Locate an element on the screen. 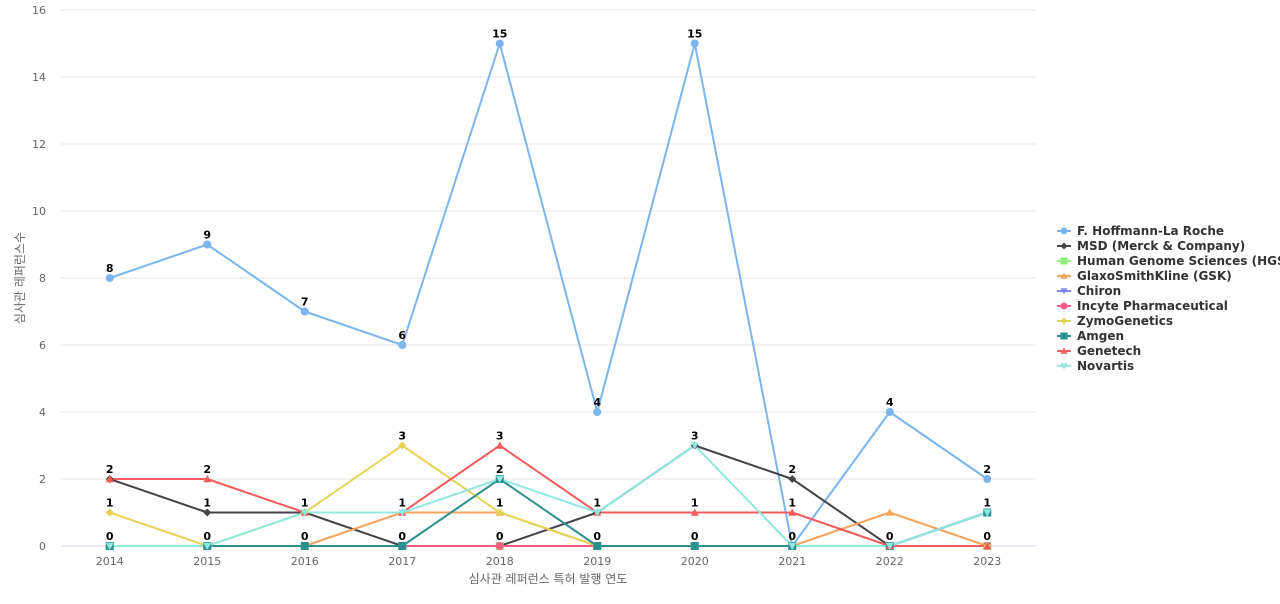  legend-item-chiron: Chiron is located at coordinates (1089, 291).